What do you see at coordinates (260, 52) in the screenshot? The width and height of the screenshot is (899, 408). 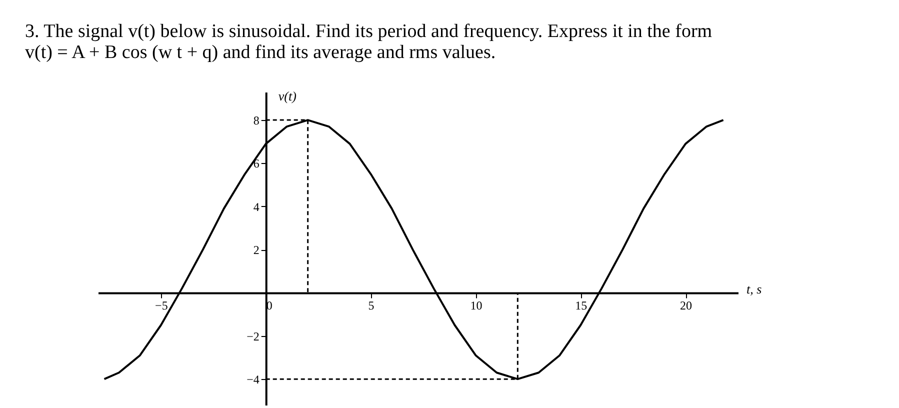 I see `chart-subtitle: v(t) = A + B cos (w t + q) and find its average and rms values.` at bounding box center [260, 52].